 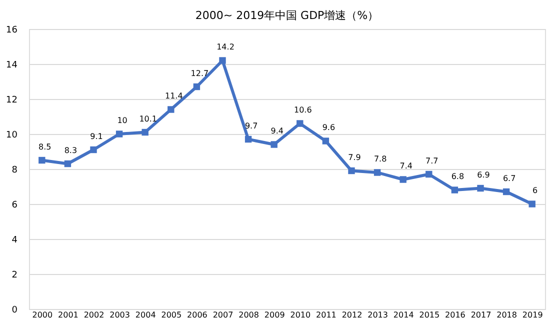 What do you see at coordinates (378, 315) in the screenshot?
I see `x-tick-label: 2013` at bounding box center [378, 315].